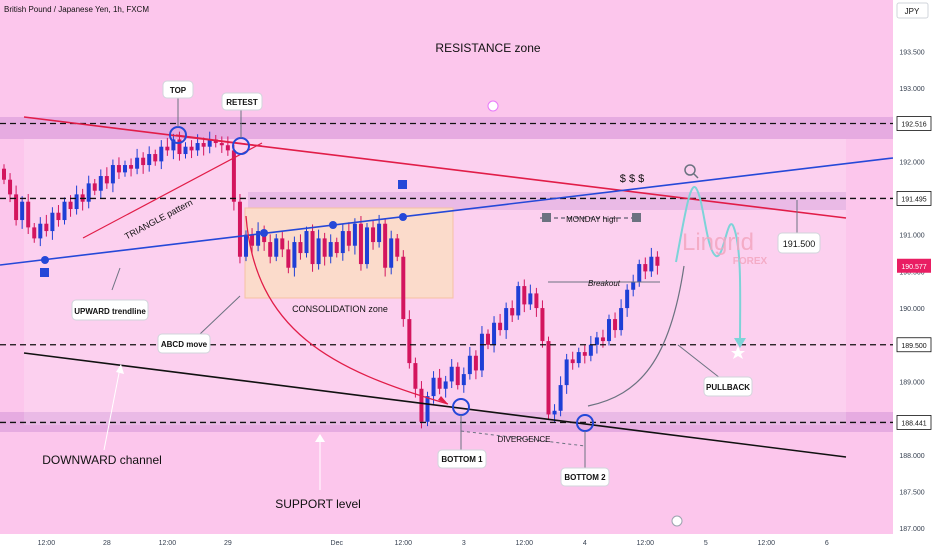  What do you see at coordinates (911, 162) in the screenshot?
I see `price-tick-label: 192.000` at bounding box center [911, 162].